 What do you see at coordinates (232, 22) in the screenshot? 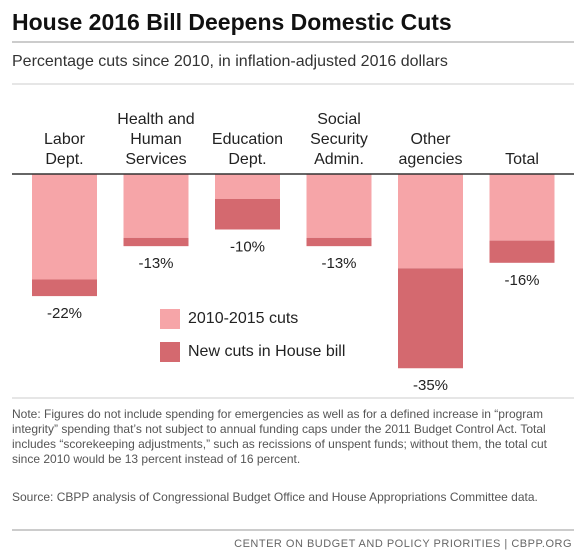
I see `chart-title: House 2016 Bill Deepens Domestic Cuts` at bounding box center [232, 22].